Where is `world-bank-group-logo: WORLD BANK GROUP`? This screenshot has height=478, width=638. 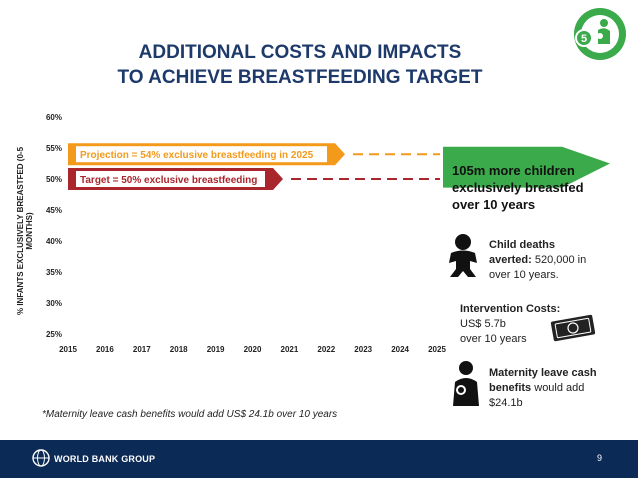 world-bank-group-logo: WORLD BANK GROUP is located at coordinates (105, 459).